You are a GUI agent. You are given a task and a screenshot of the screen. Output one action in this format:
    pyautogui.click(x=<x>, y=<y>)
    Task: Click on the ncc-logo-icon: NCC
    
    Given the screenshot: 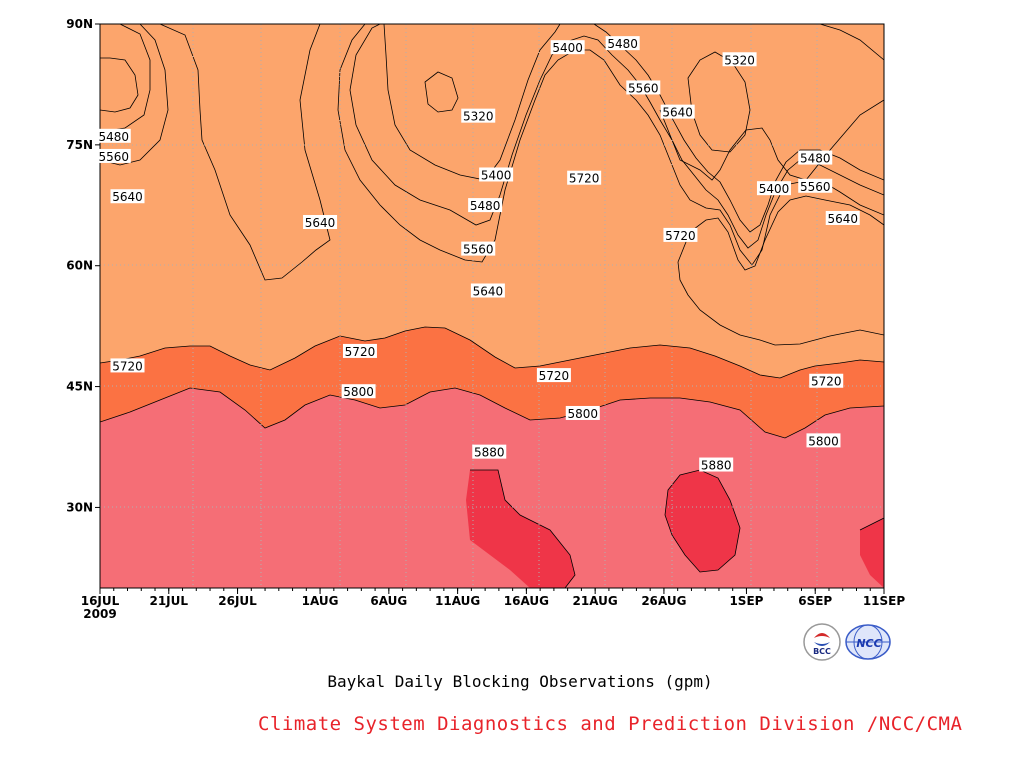 What is the action you would take?
    pyautogui.click(x=868, y=642)
    